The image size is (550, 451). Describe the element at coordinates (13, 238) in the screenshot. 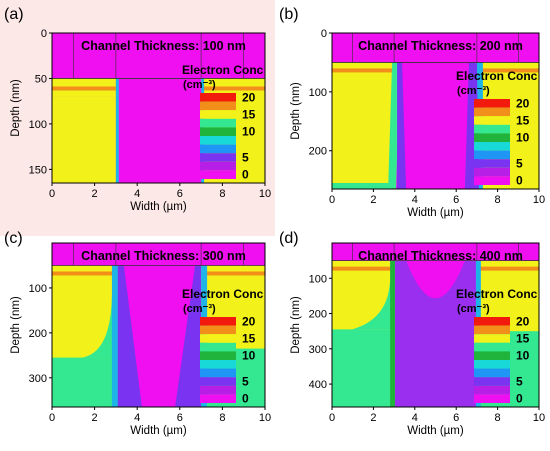

I see `panel-label: (c)` at that location.